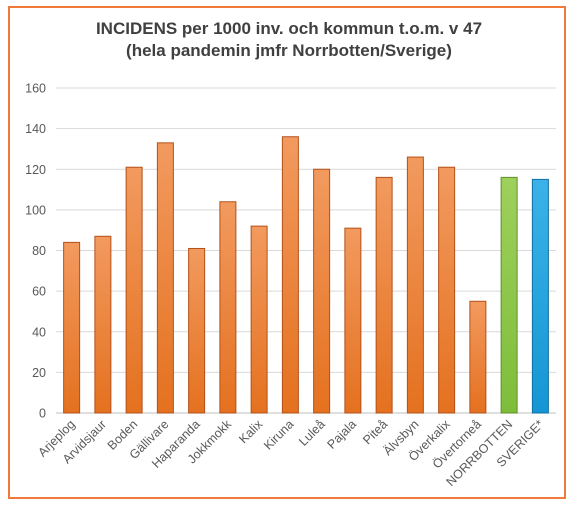 The height and width of the screenshot is (509, 578). I want to click on x-tick-label: Kiruna, so click(278, 434).